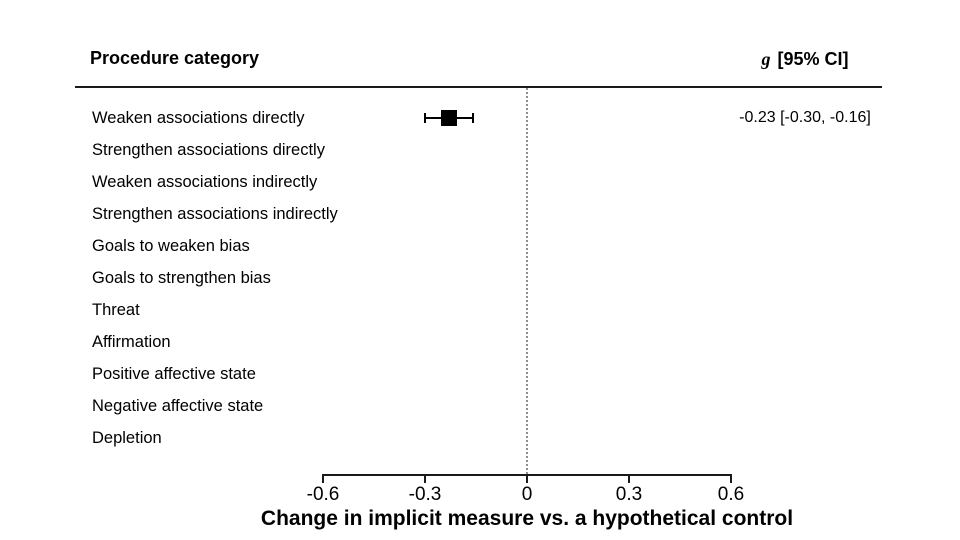  I want to click on header-divider-line, so click(478, 87).